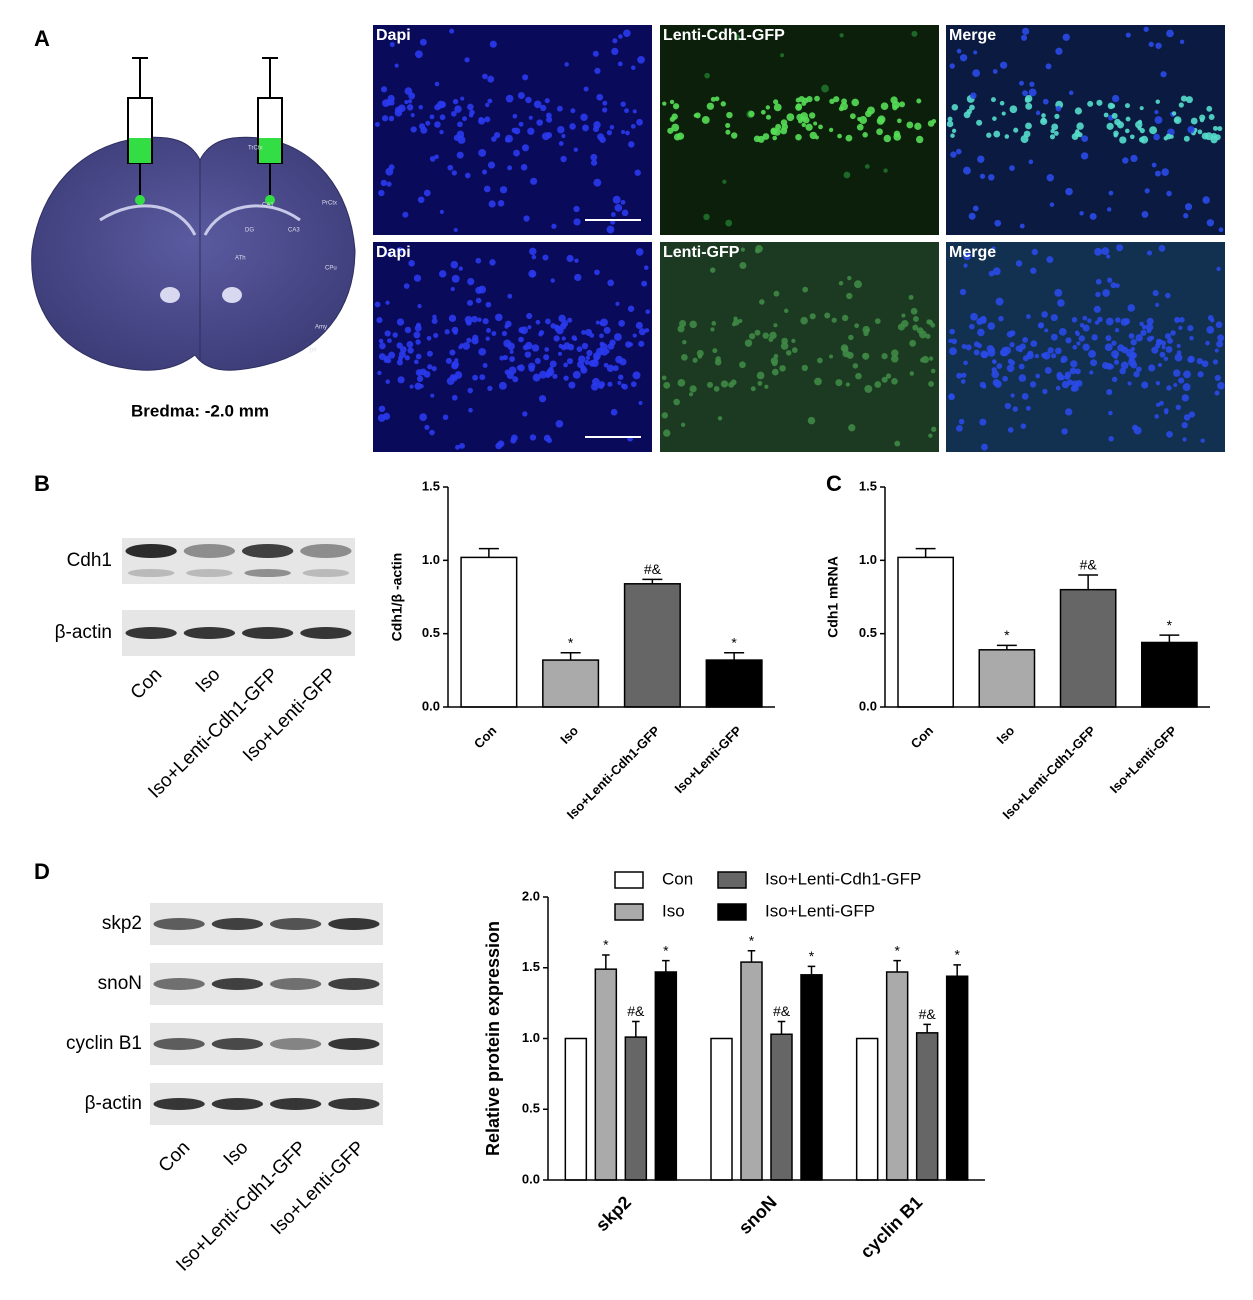 The height and width of the screenshot is (1300, 1253). Describe the element at coordinates (636, 1011) in the screenshot. I see `annotation: #&` at that location.